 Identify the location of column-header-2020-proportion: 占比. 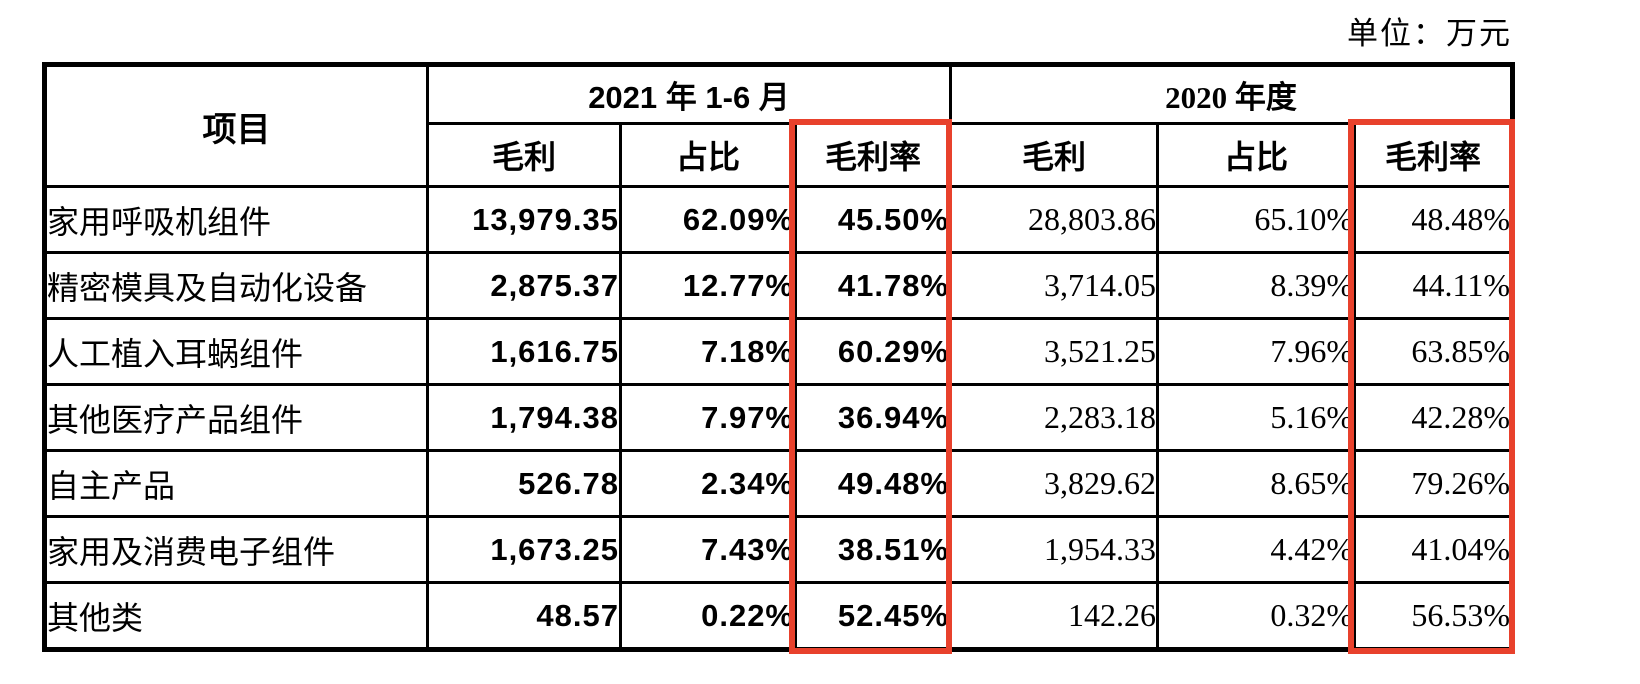
(1256, 155).